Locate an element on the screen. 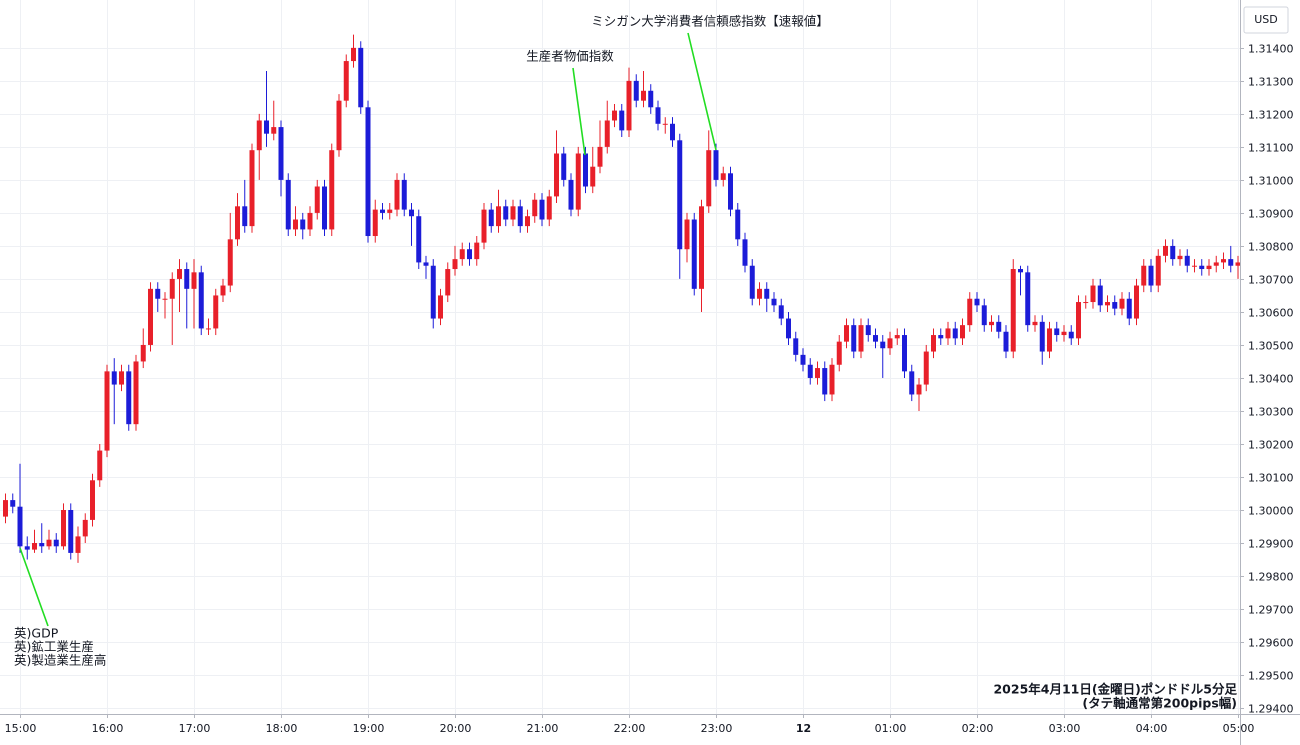 Image resolution: width=1300 pixels, height=745 pixels. annotation-text: 英)製造業生産高 is located at coordinates (60, 660).